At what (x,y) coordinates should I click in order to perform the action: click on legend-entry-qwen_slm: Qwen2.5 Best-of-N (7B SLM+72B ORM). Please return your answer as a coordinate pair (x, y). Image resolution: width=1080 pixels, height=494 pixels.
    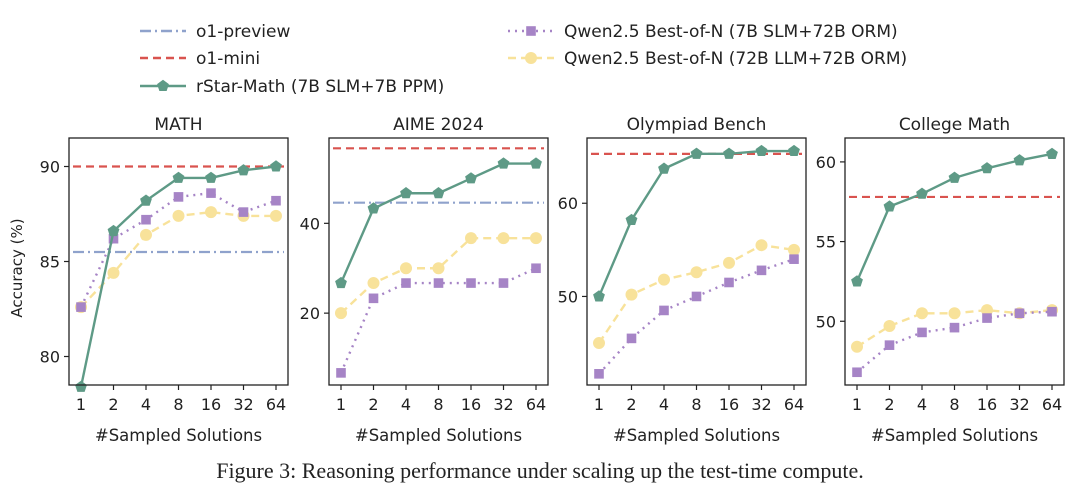
    Looking at the image, I should click on (703, 32).